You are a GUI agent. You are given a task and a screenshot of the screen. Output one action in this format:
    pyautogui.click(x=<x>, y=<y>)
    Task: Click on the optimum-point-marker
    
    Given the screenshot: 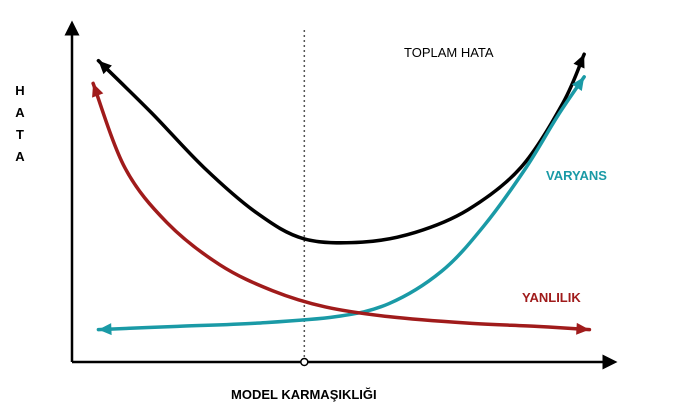 What is the action you would take?
    pyautogui.click(x=304, y=362)
    